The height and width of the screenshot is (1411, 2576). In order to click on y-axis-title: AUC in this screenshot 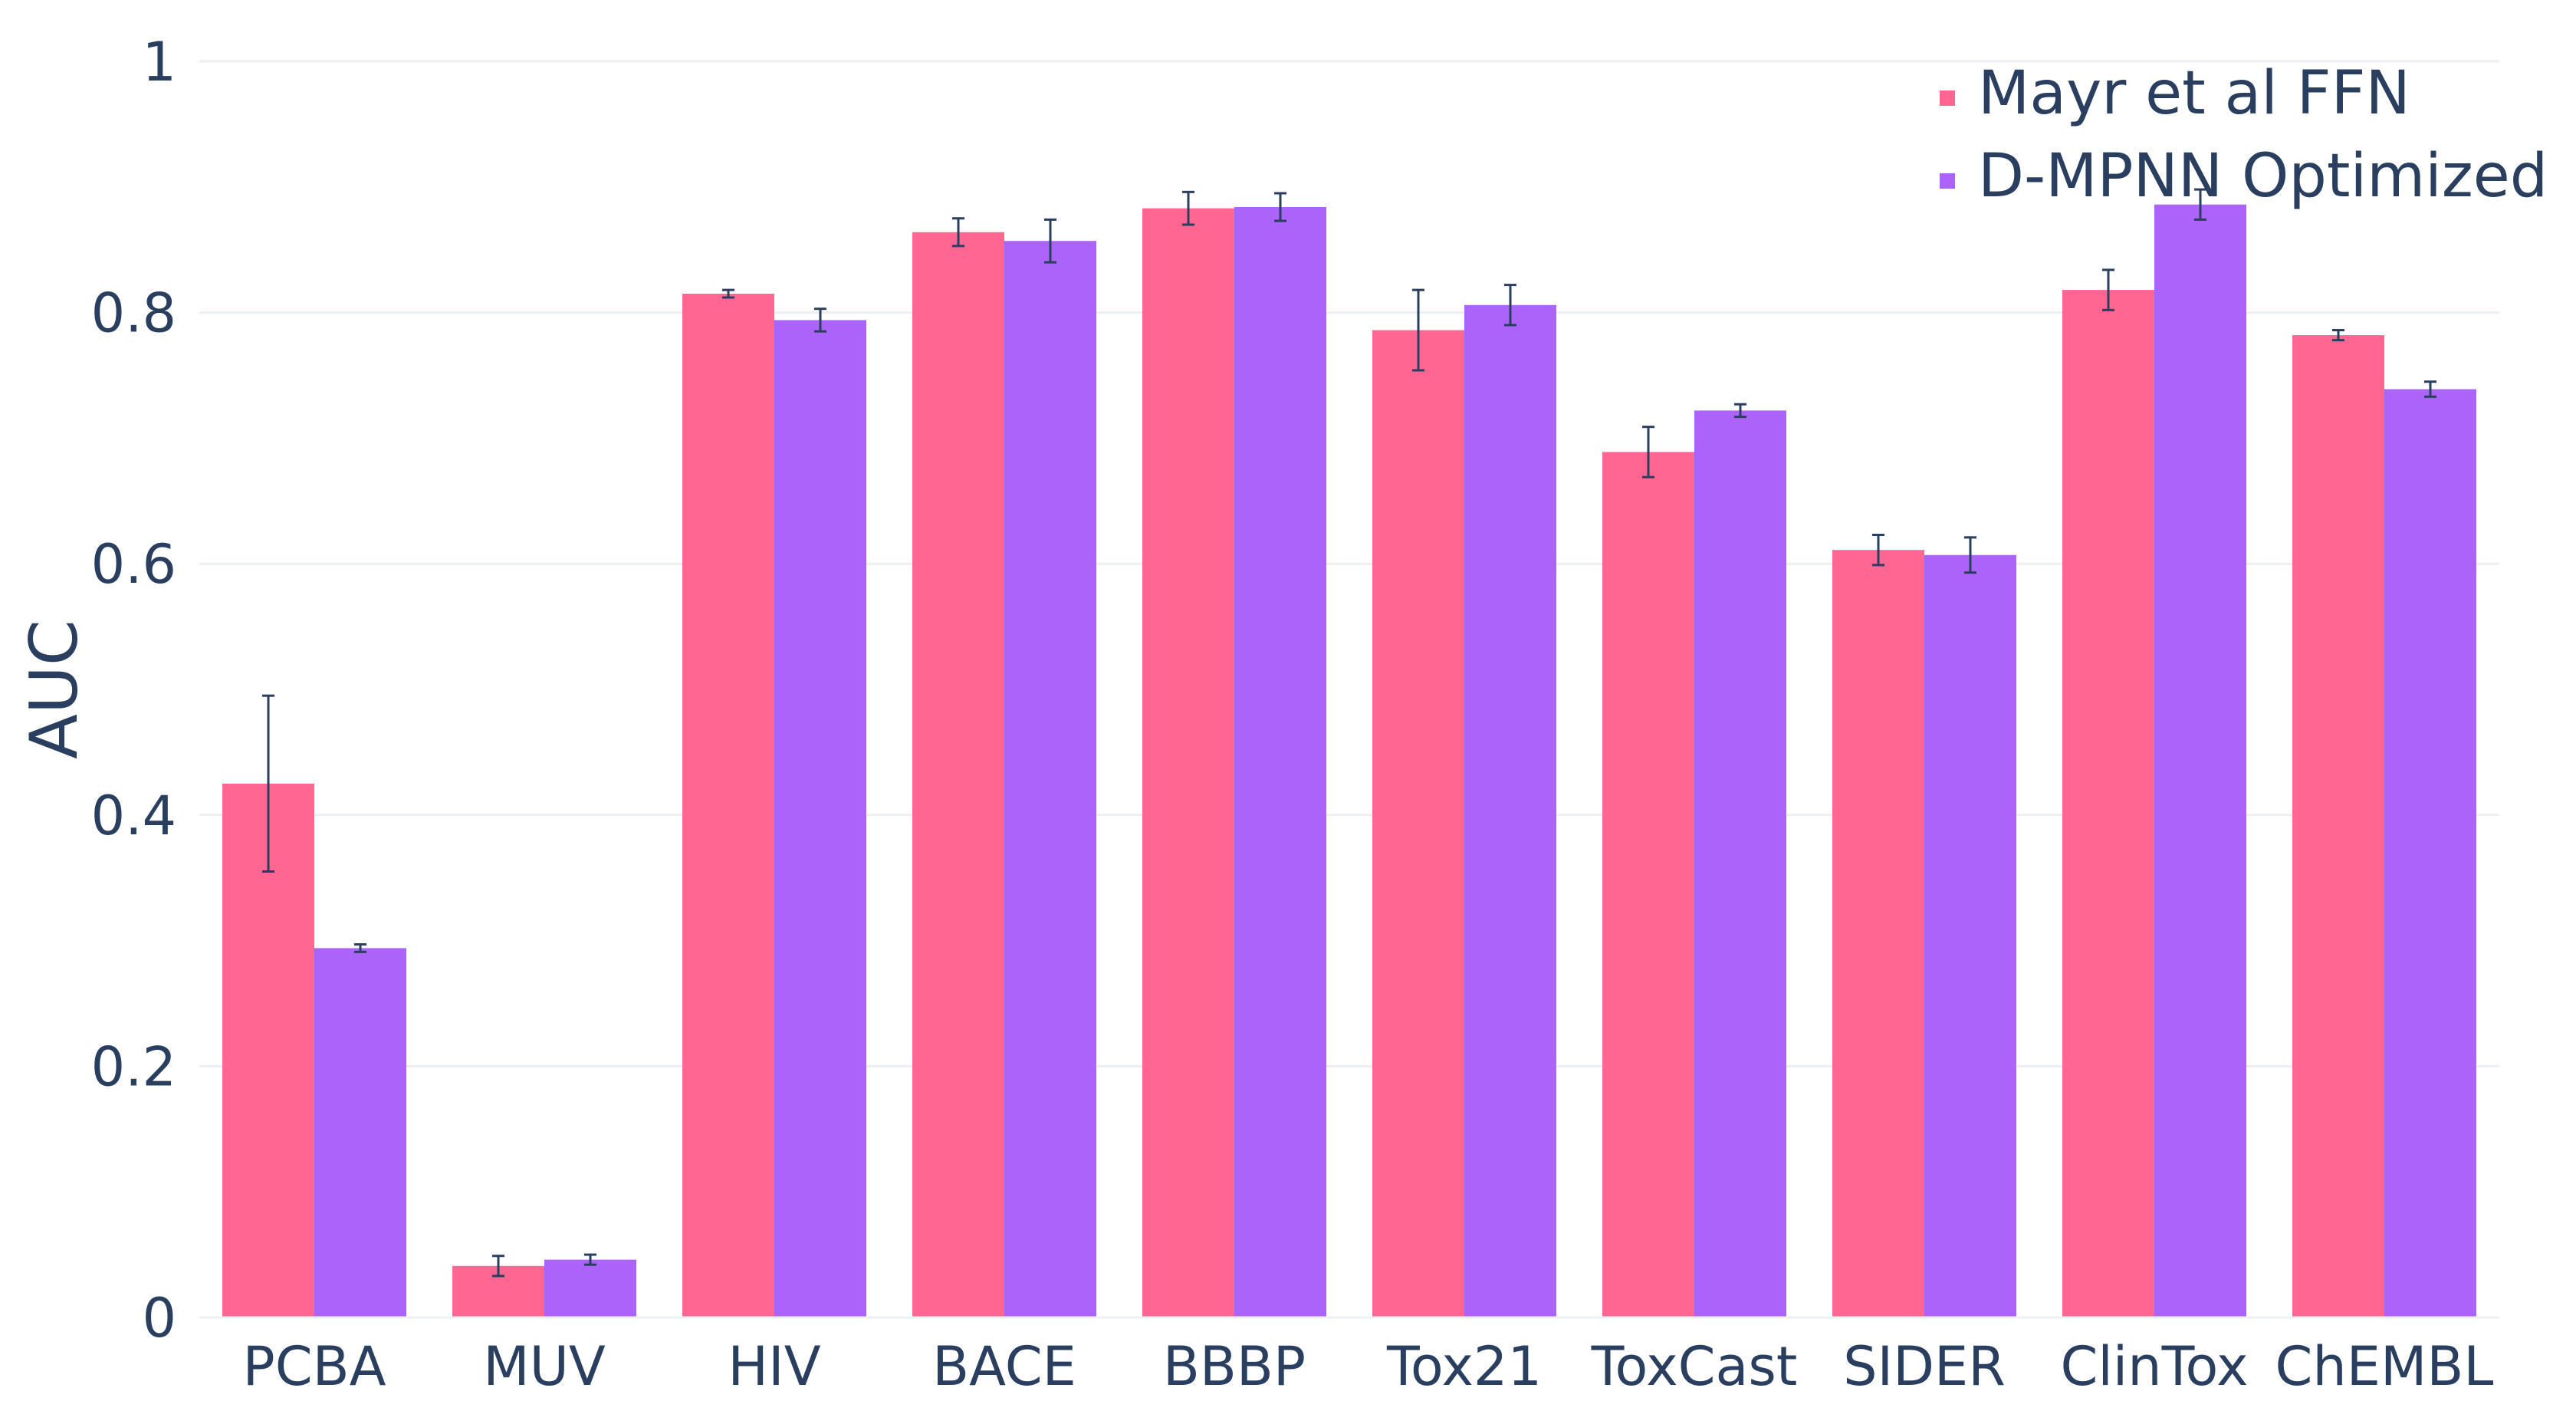, I will do `click(54, 690)`.